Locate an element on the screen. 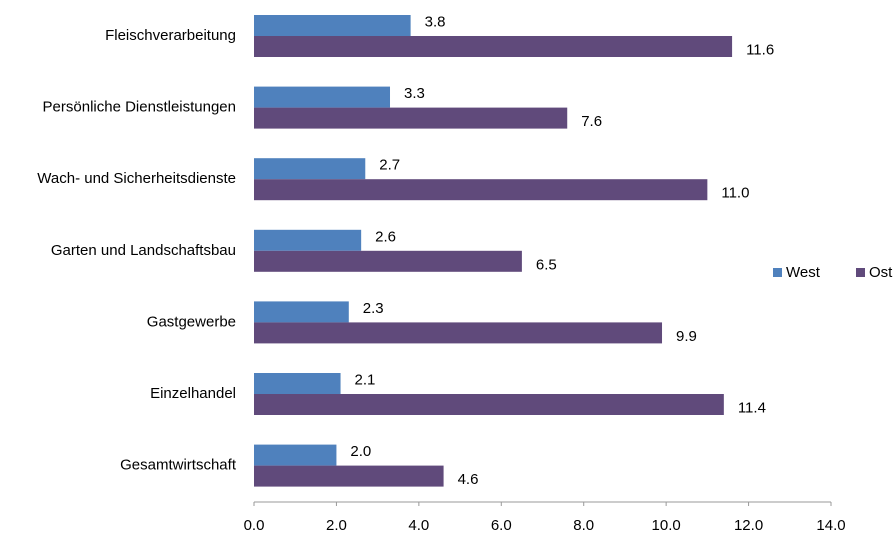 The image size is (895, 536). category-label: Garten und Landschaftsbau is located at coordinates (143, 250).